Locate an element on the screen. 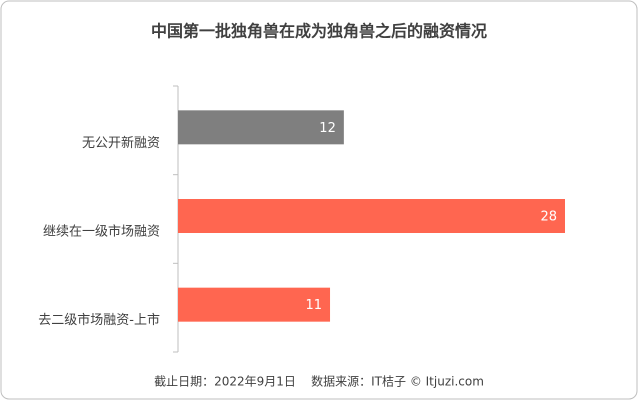 Image resolution: width=638 pixels, height=400 pixels. value-label: 12 is located at coordinates (327, 128).